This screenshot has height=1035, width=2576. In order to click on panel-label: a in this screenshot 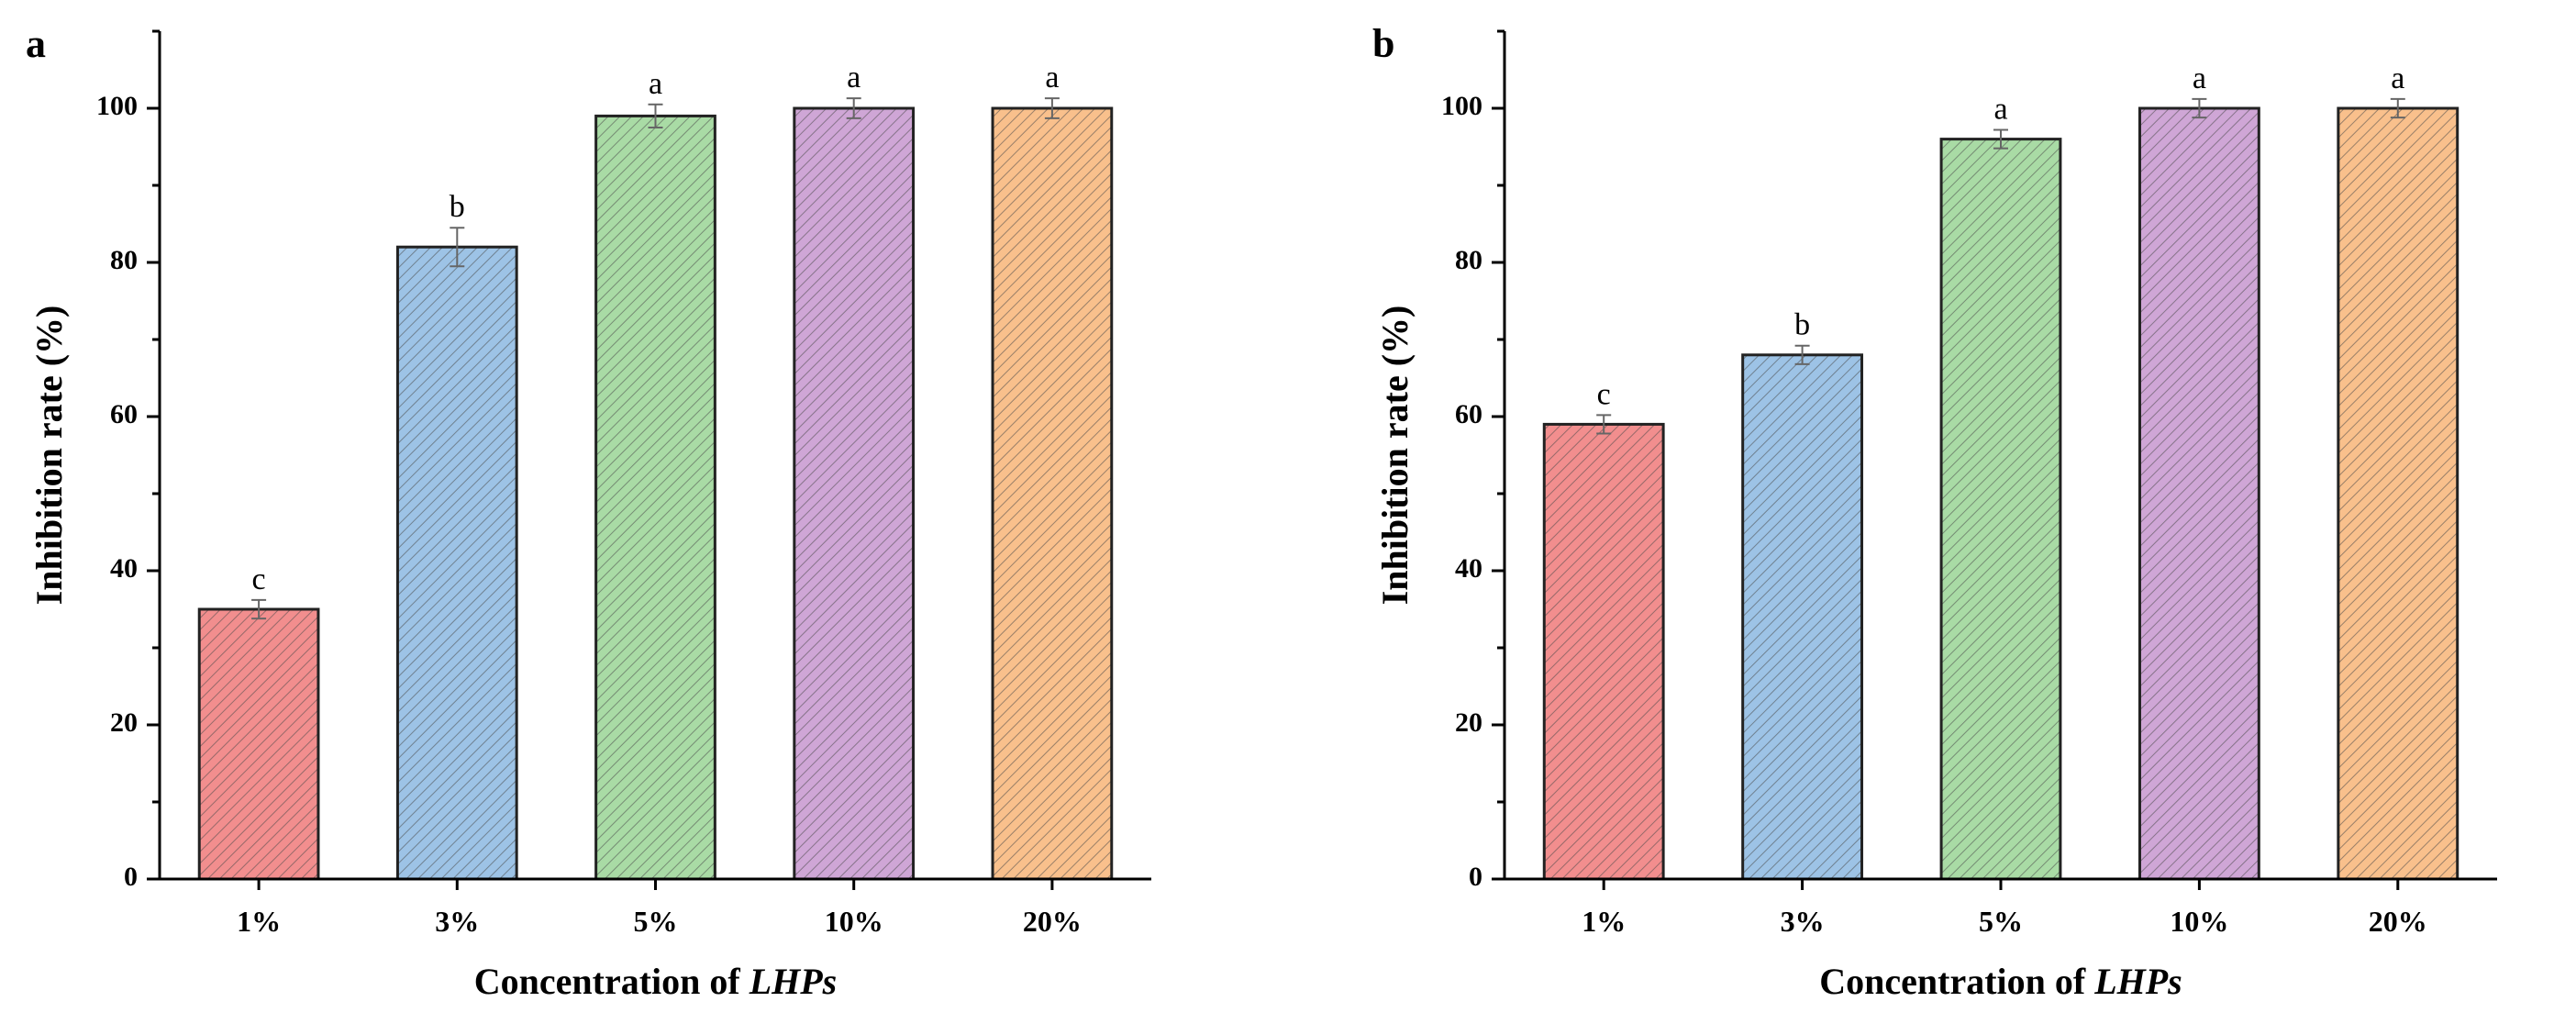, I will do `click(36, 43)`.